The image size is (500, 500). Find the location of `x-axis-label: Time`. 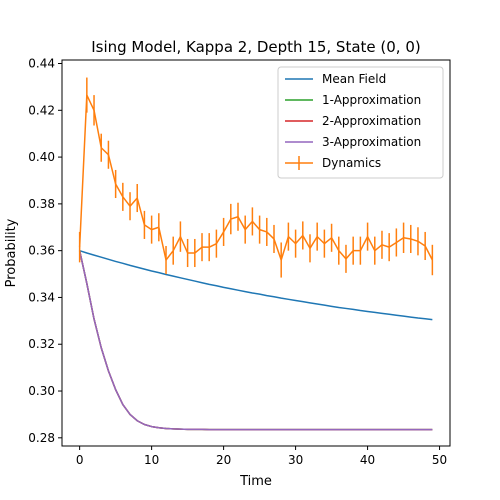

x-axis-label: Time is located at coordinates (255, 481).